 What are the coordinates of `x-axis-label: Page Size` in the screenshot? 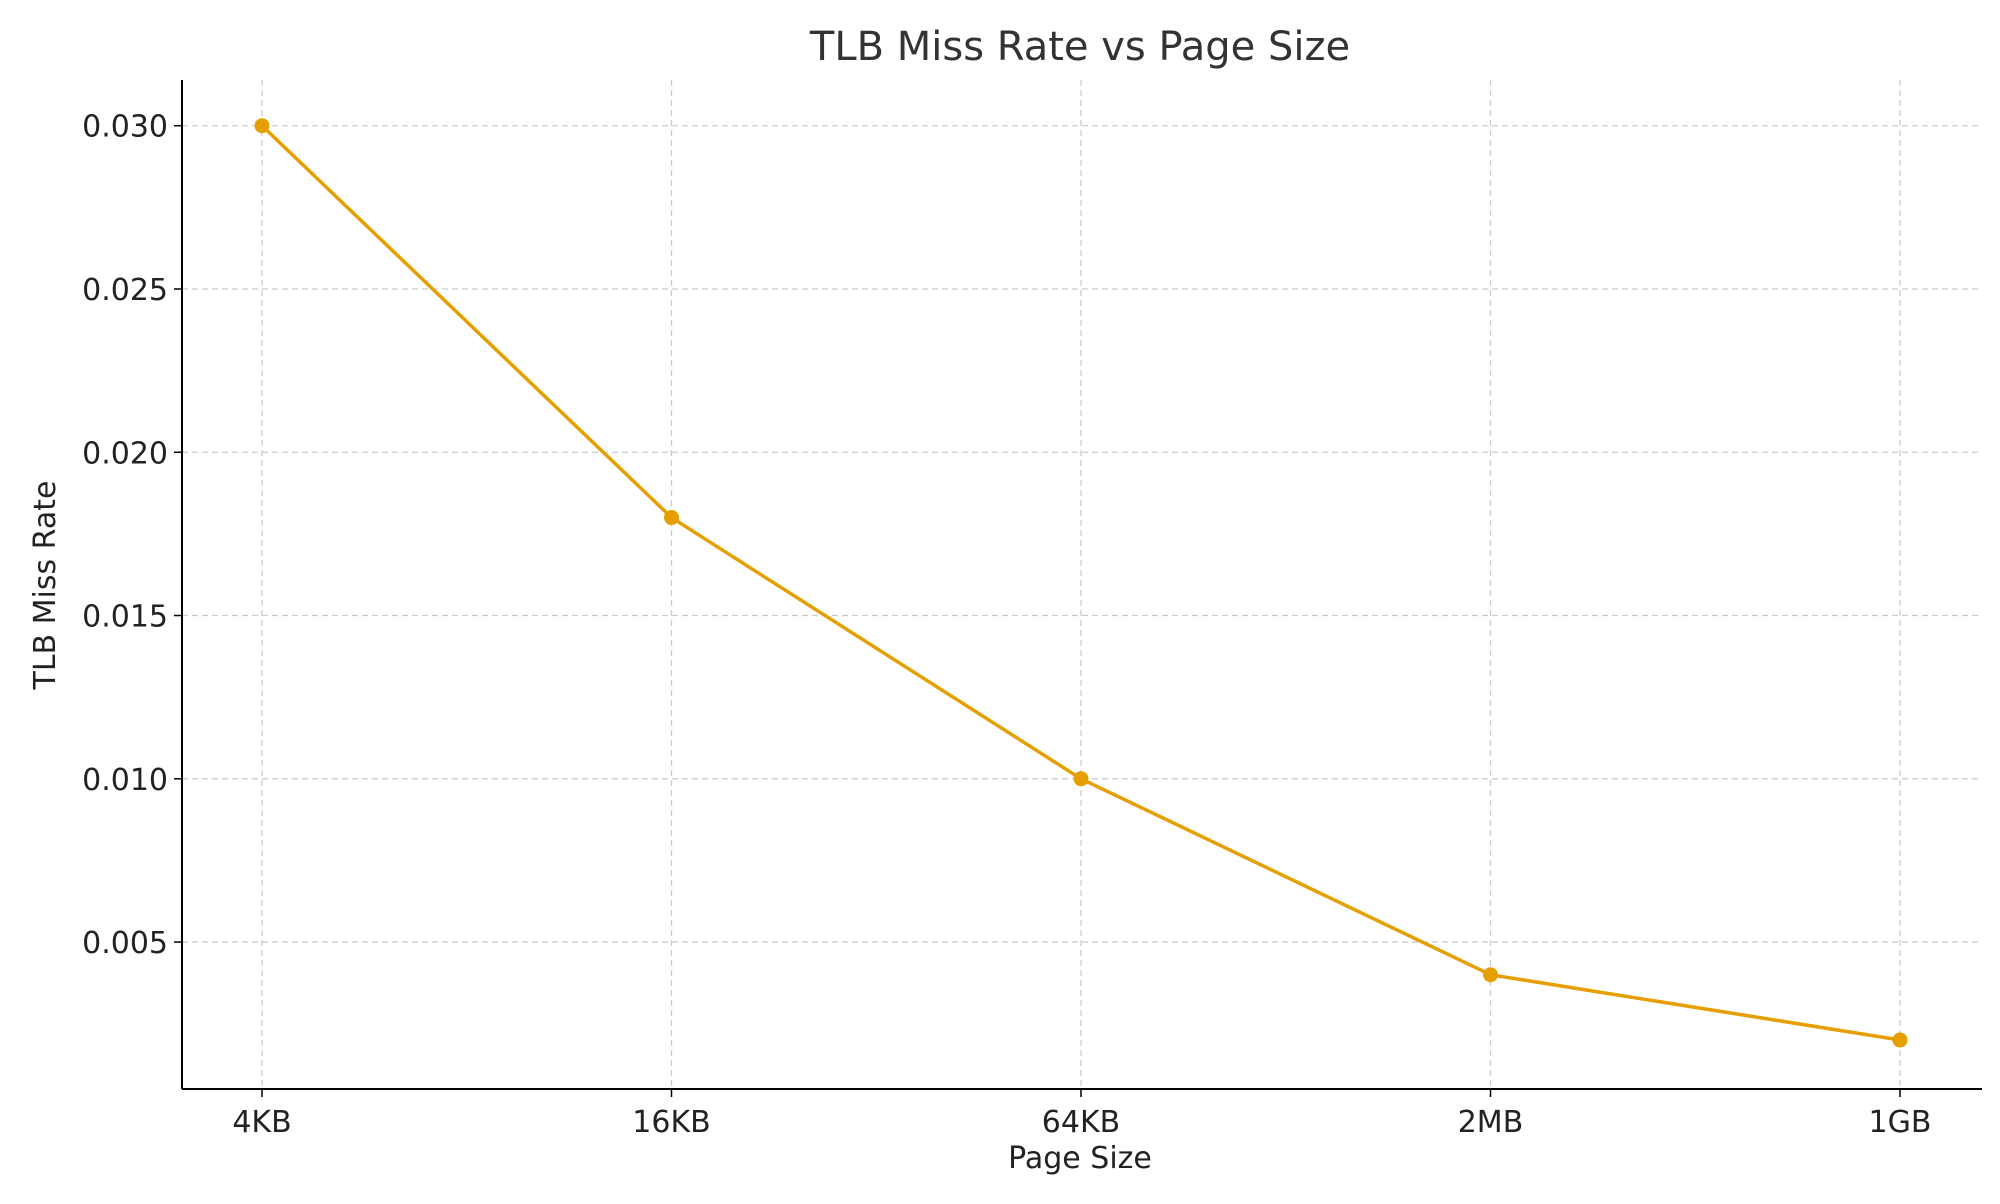 It's located at (1080, 1158).